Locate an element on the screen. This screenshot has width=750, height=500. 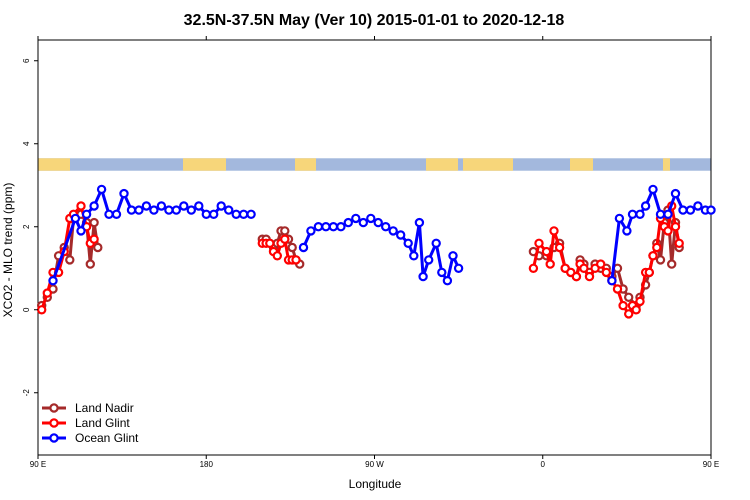
y-tick-label: -2 is located at coordinates (26, 393).